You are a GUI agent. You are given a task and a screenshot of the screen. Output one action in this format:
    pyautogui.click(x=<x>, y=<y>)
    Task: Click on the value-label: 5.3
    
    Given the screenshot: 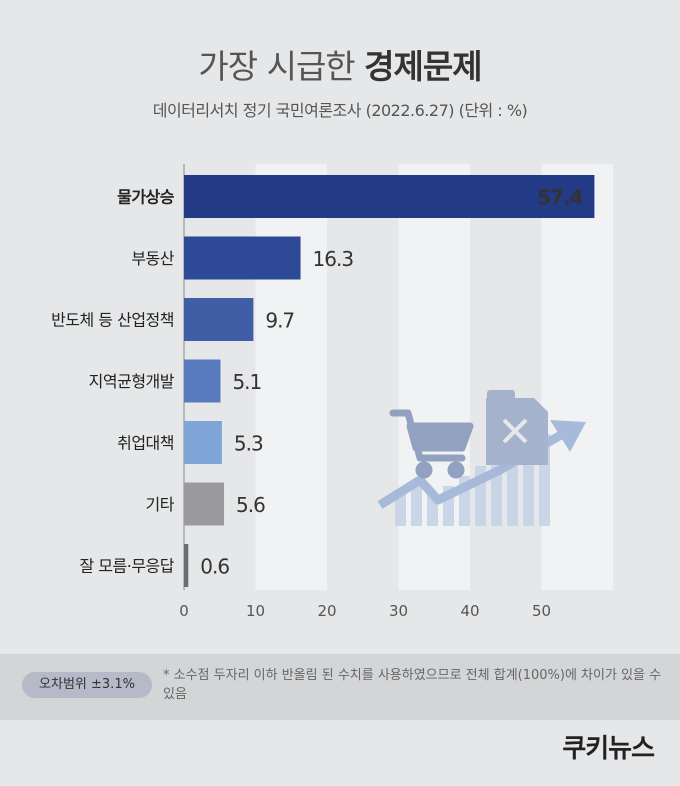 What is the action you would take?
    pyautogui.click(x=248, y=444)
    